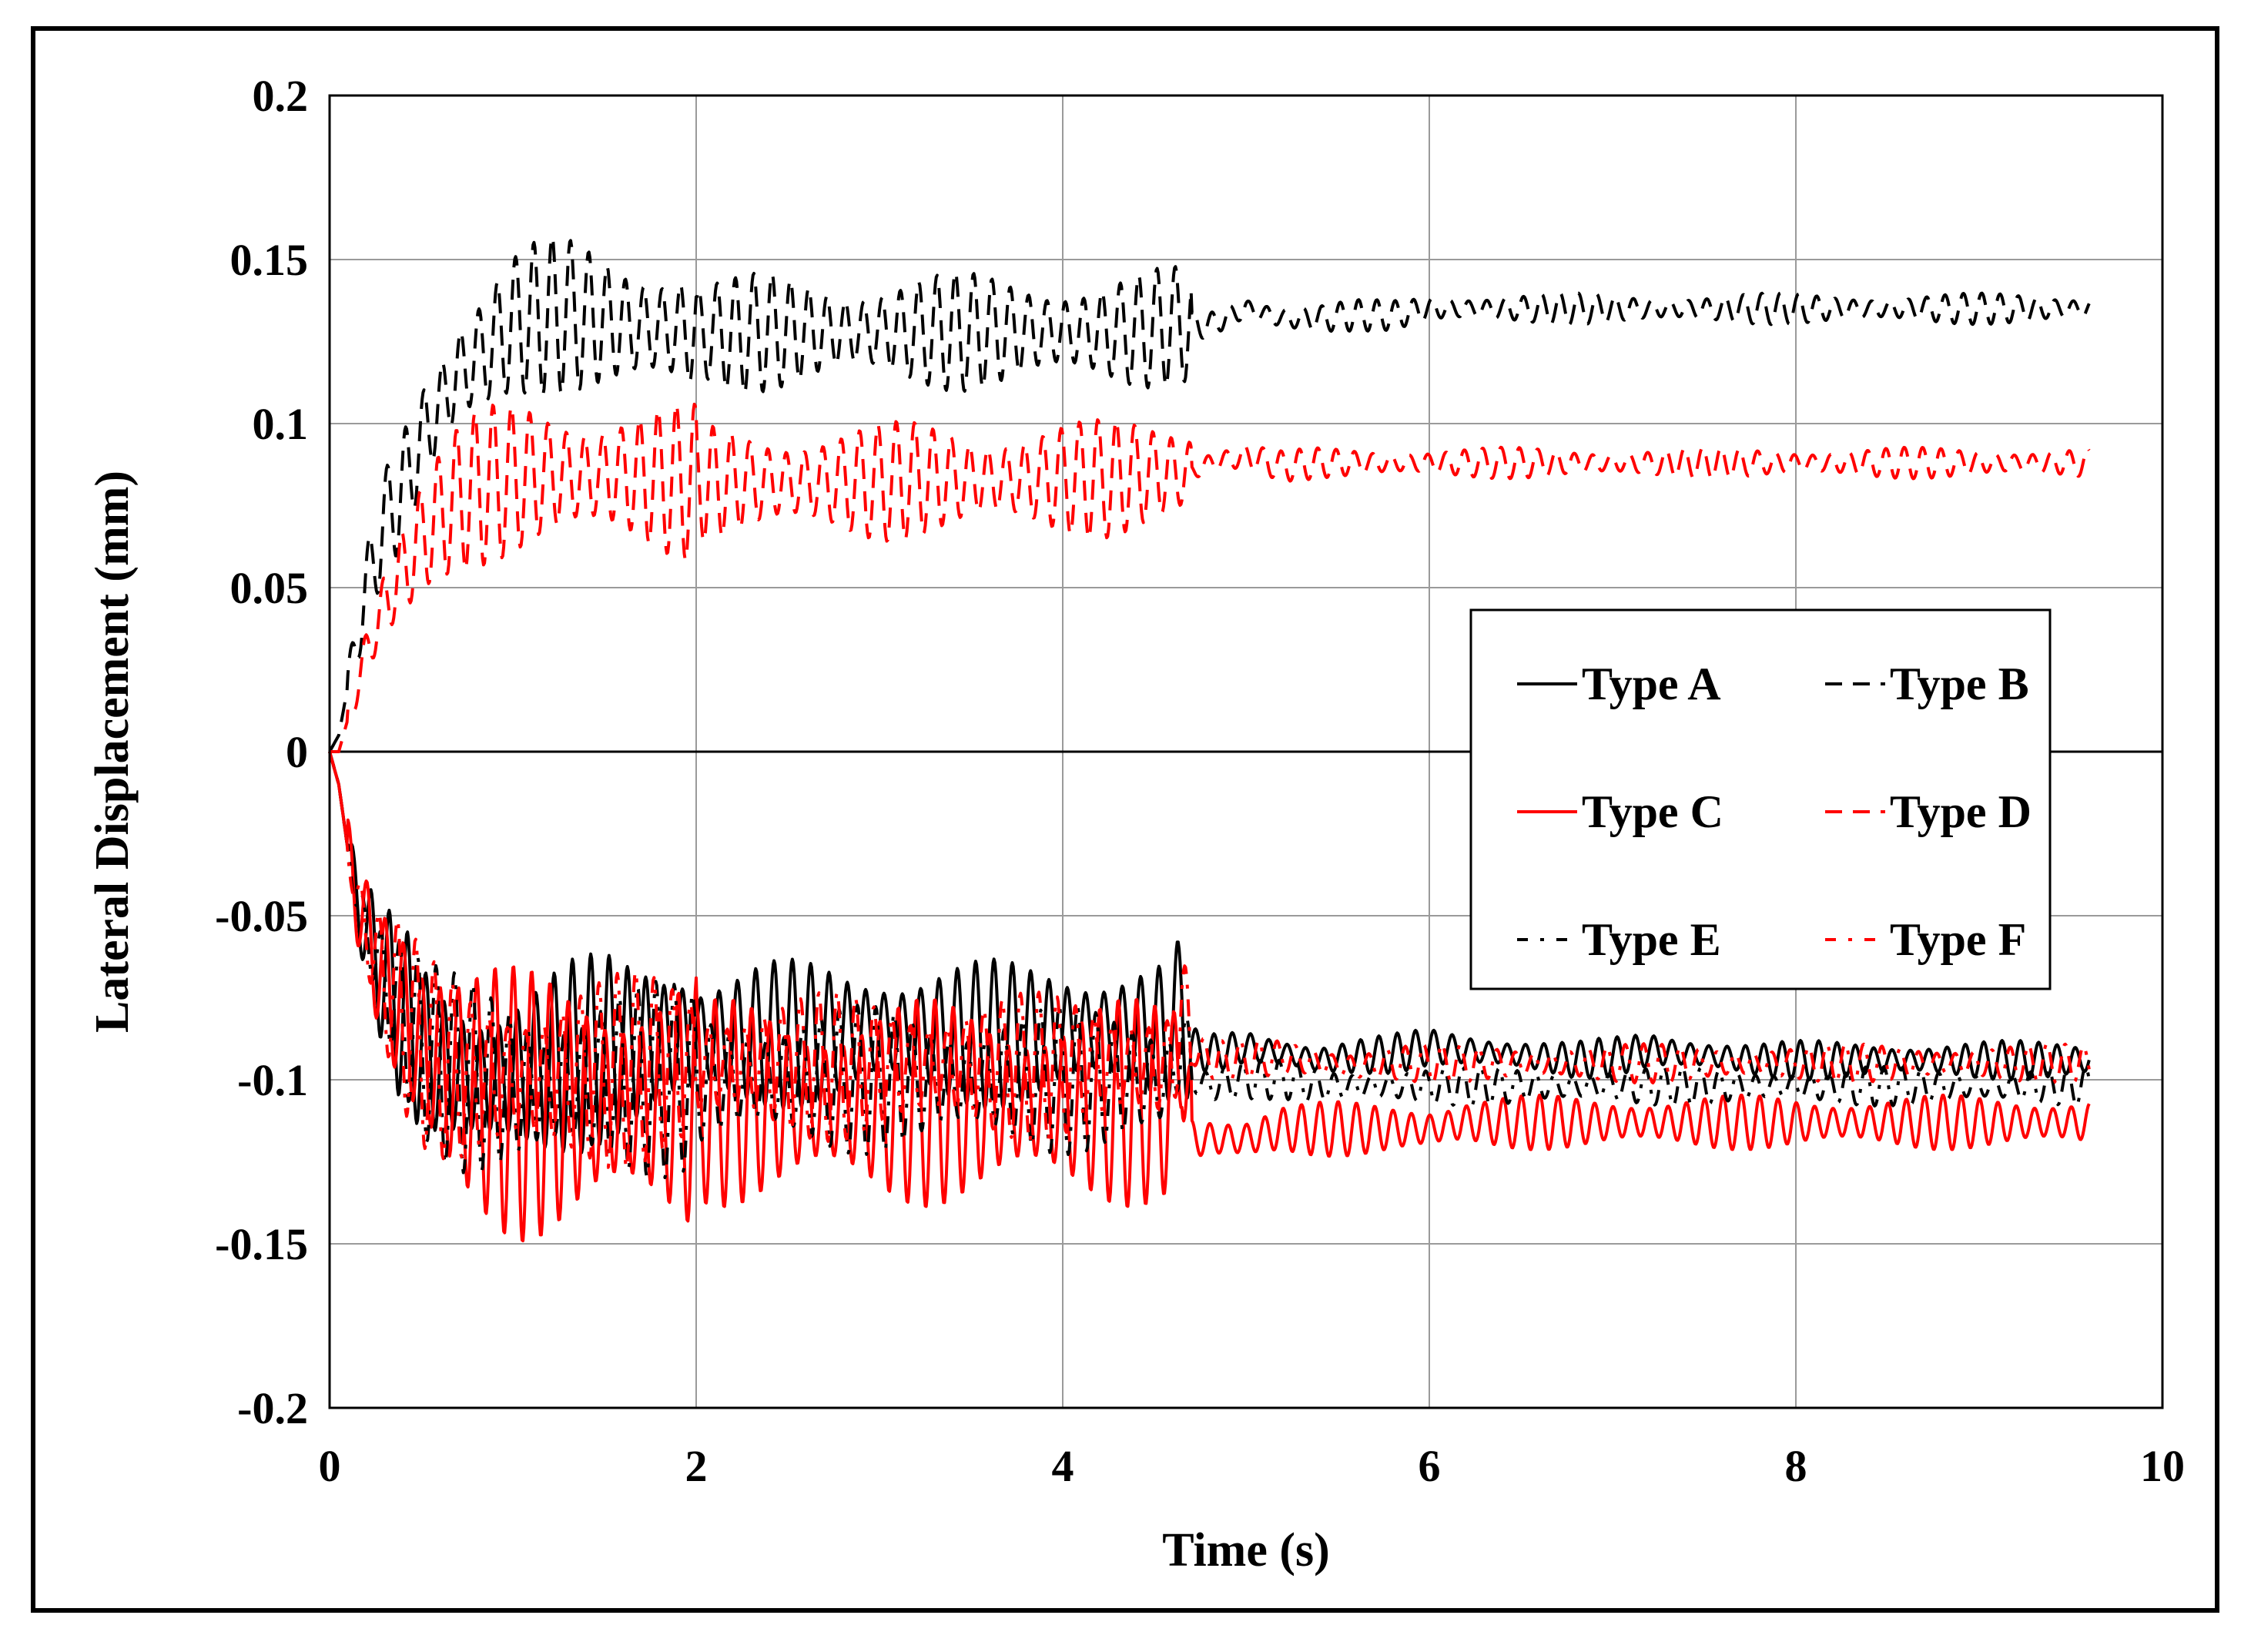 This screenshot has width=2251, height=1652. Describe the element at coordinates (1651, 939) in the screenshot. I see `legend-label: Type E` at that location.